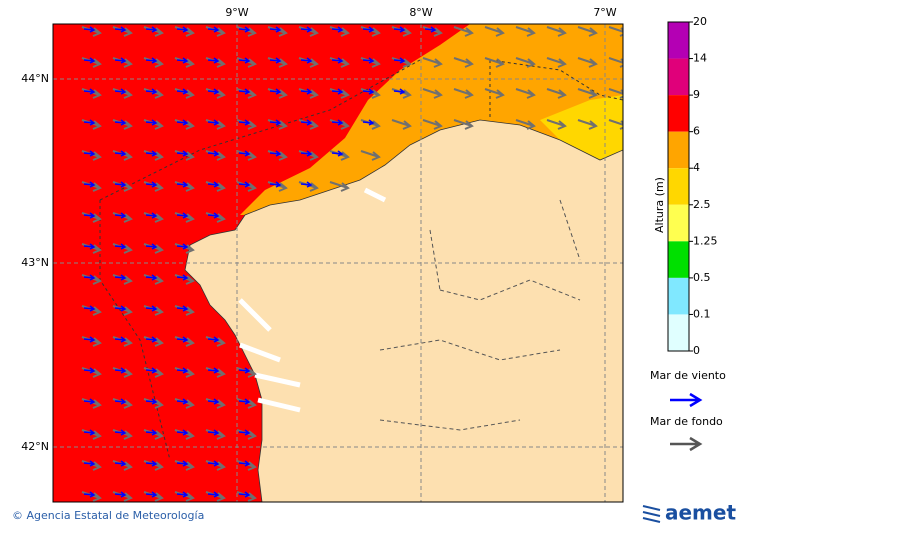 The height and width of the screenshot is (537, 900). What do you see at coordinates (604, 12) in the screenshot?
I see `x-label: 7°W` at bounding box center [604, 12].